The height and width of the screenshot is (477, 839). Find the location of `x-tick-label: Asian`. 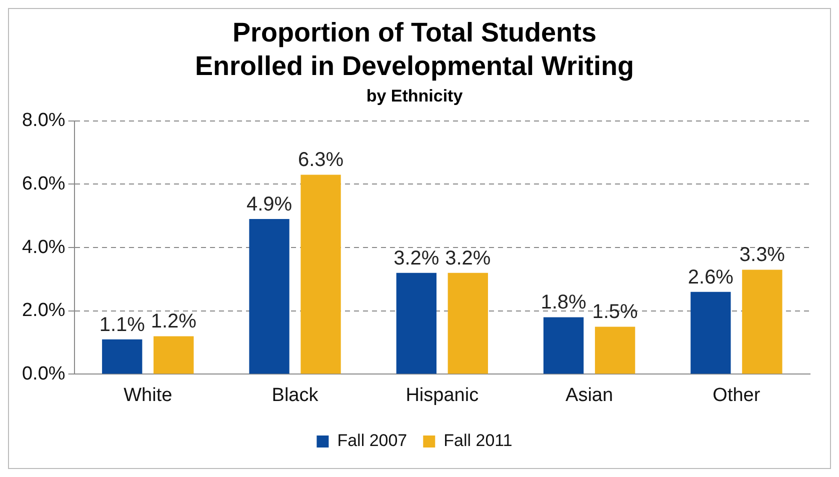

x-tick-label: Asian is located at coordinates (590, 395).